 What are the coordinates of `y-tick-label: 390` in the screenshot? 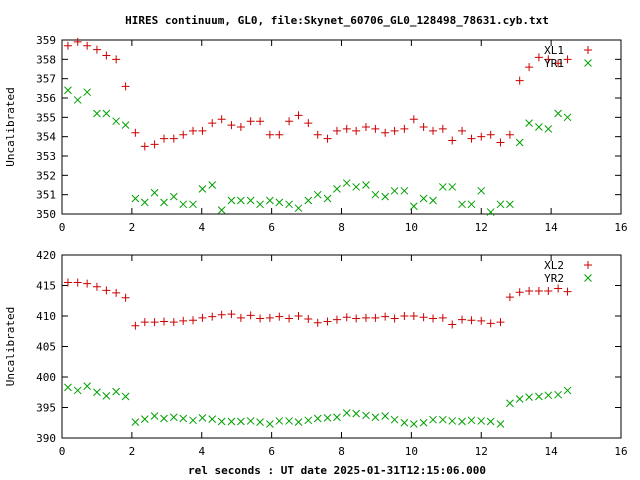 It's located at (46, 438).